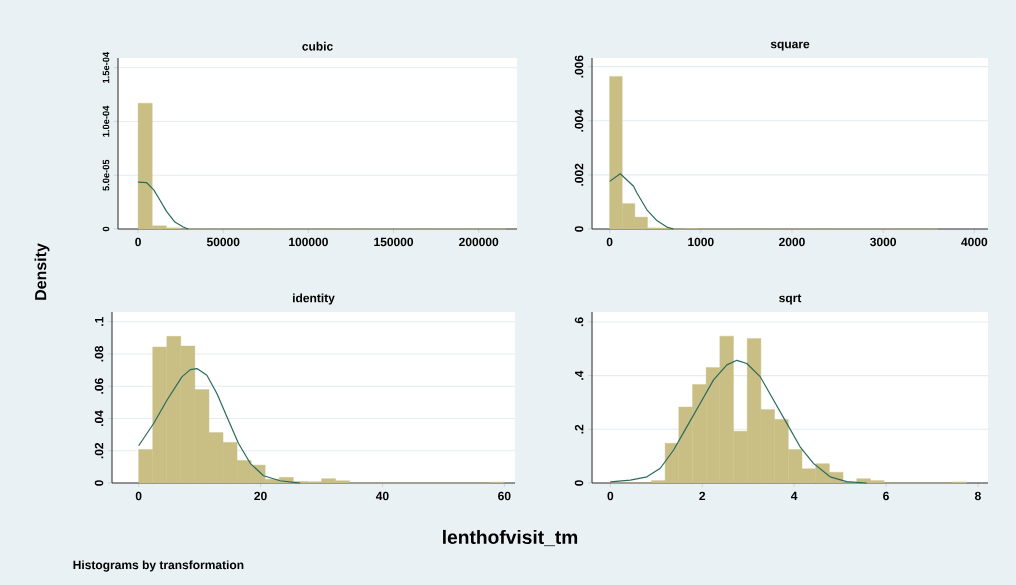  I want to click on y-tick-label: .1, so click(99, 321).